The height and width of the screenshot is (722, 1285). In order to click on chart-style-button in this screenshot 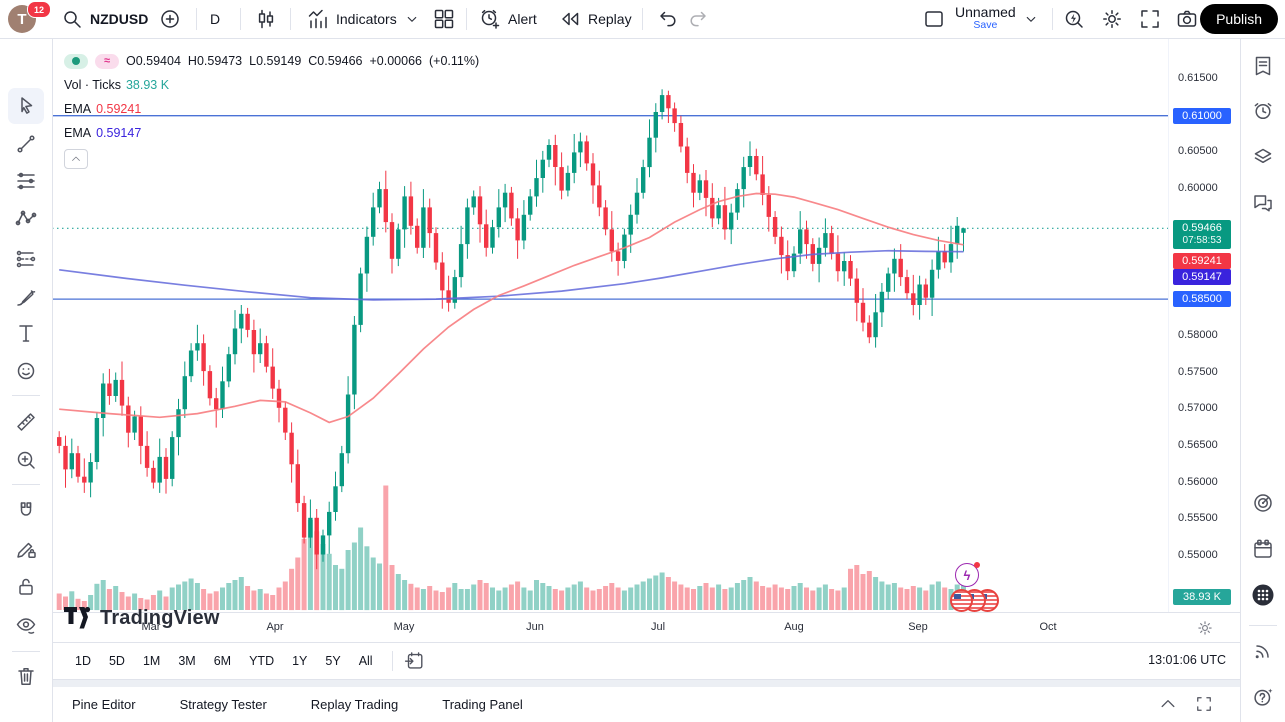, I will do `click(266, 19)`.